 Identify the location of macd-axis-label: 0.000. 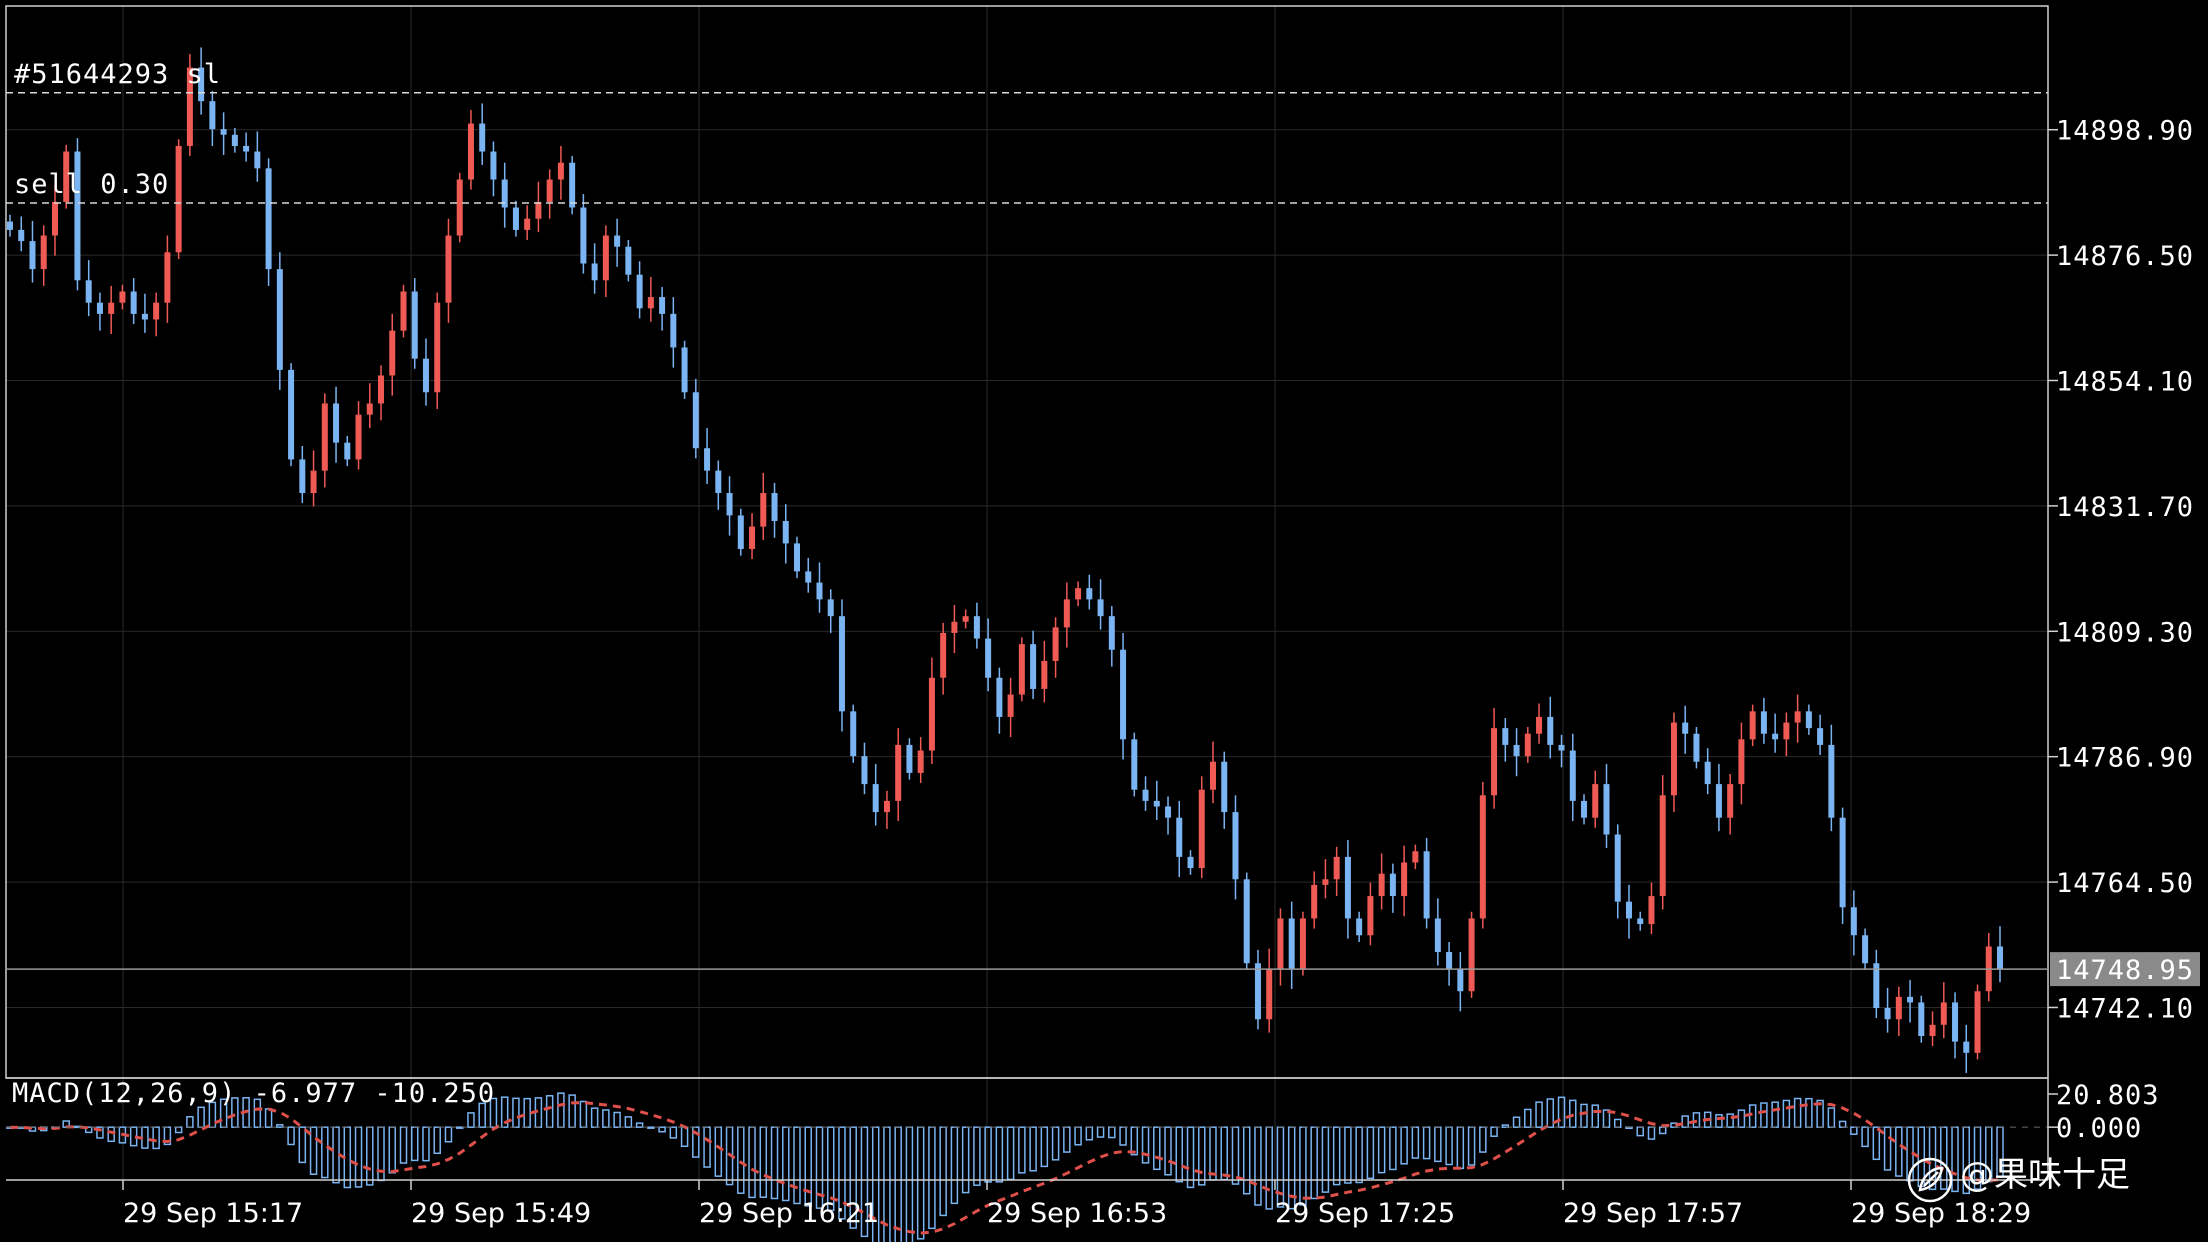
(2099, 1128).